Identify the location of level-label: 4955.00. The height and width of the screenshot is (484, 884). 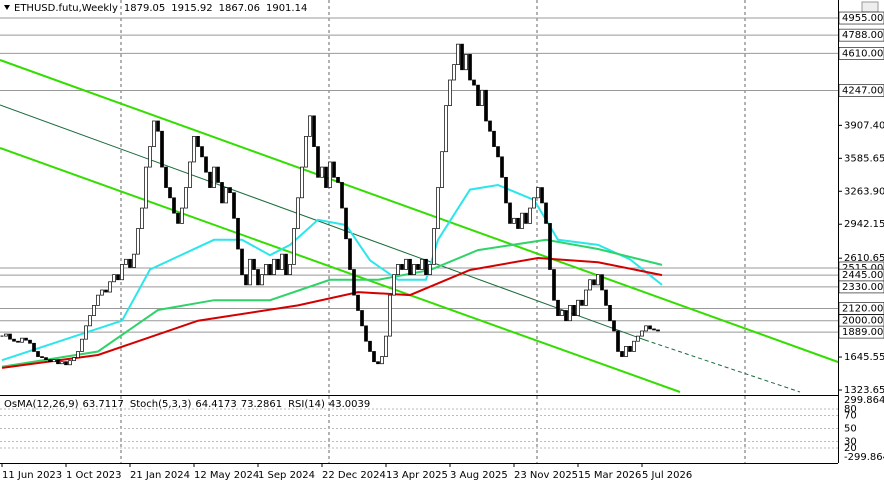
(862, 18).